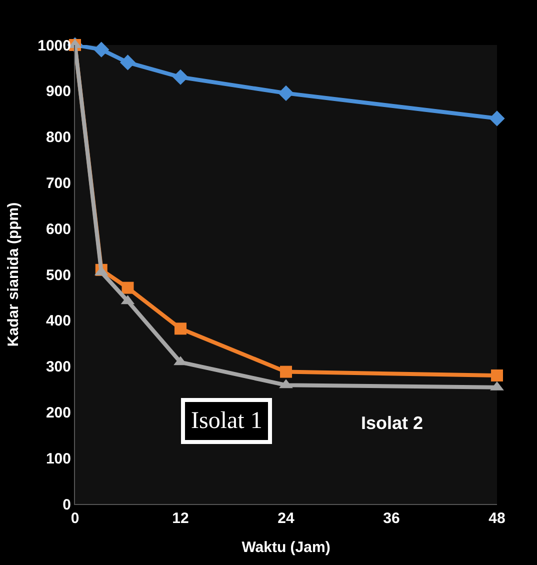 The width and height of the screenshot is (537, 565). Describe the element at coordinates (58, 229) in the screenshot. I see `y-tick-label: 600` at that location.